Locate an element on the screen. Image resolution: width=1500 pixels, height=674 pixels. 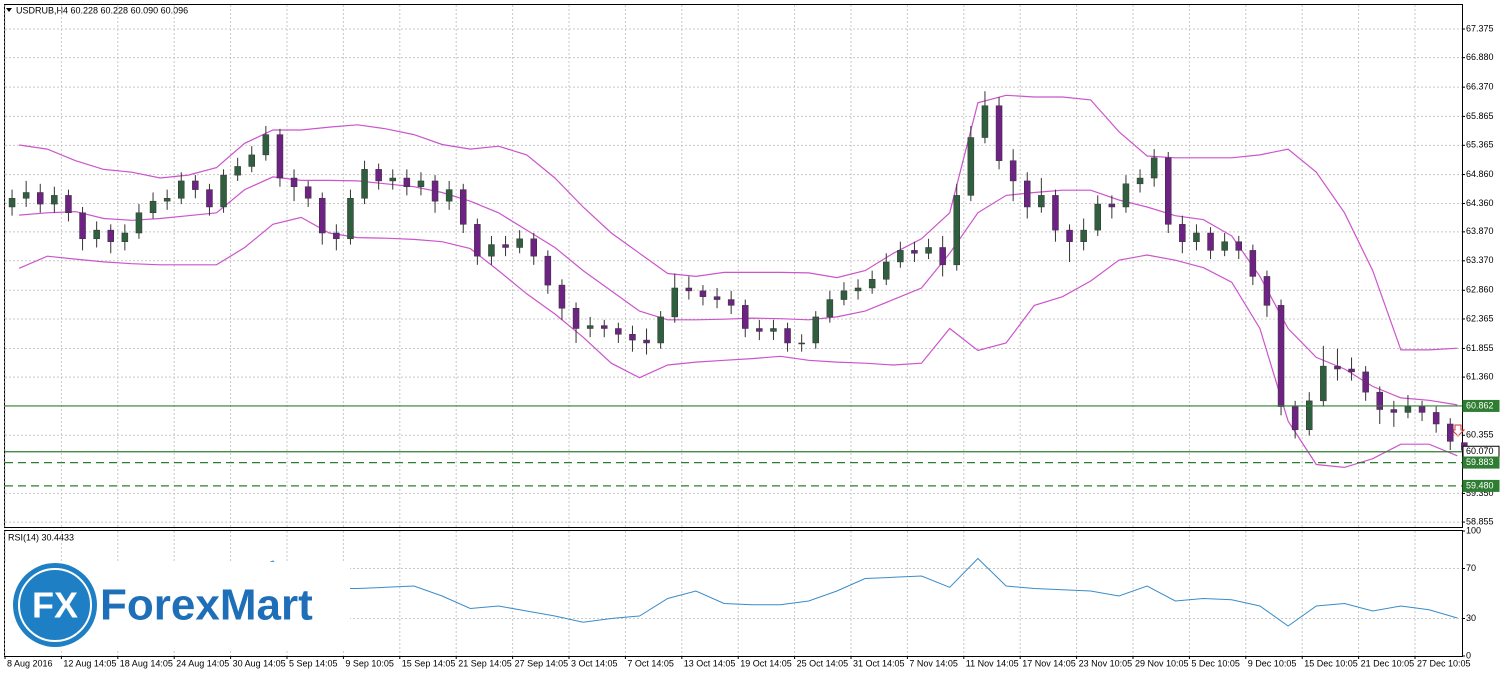
level-label-box is located at coordinates (1481, 462).